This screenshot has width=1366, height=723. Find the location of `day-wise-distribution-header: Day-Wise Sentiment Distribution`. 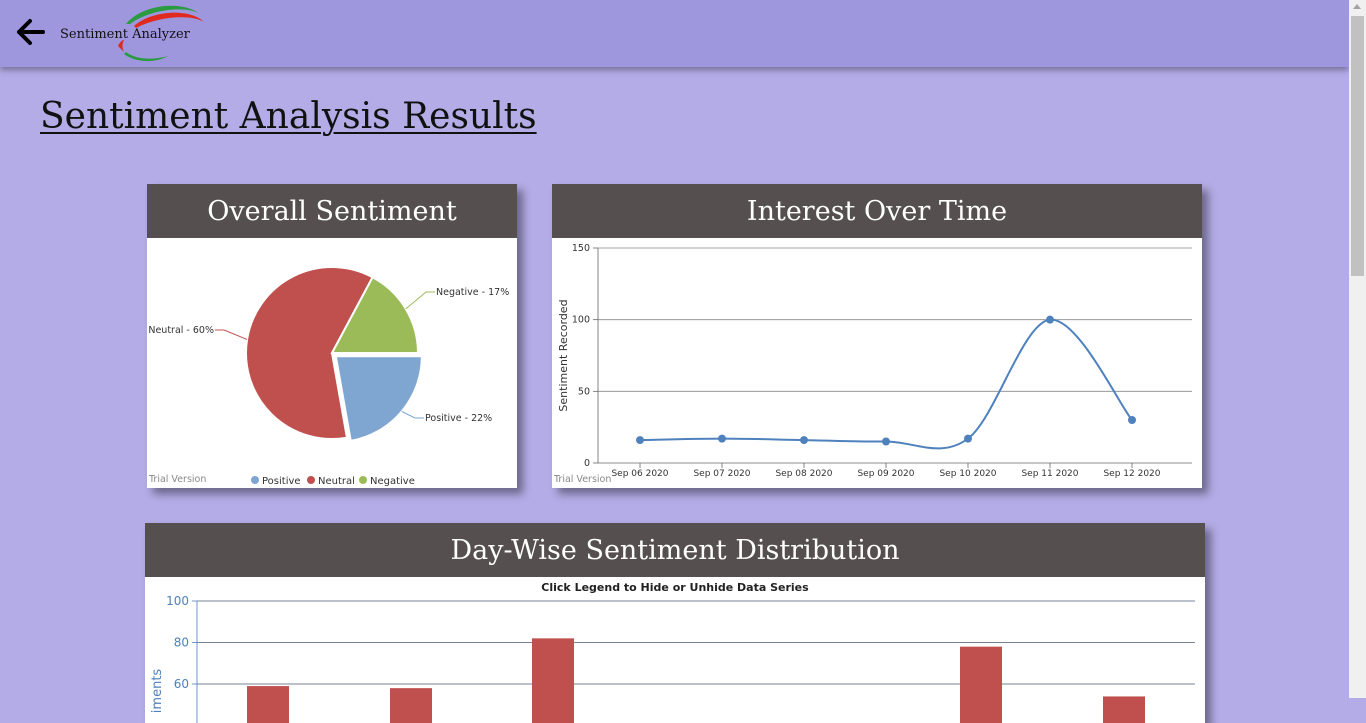

day-wise-distribution-header: Day-Wise Sentiment Distribution is located at coordinates (675, 550).